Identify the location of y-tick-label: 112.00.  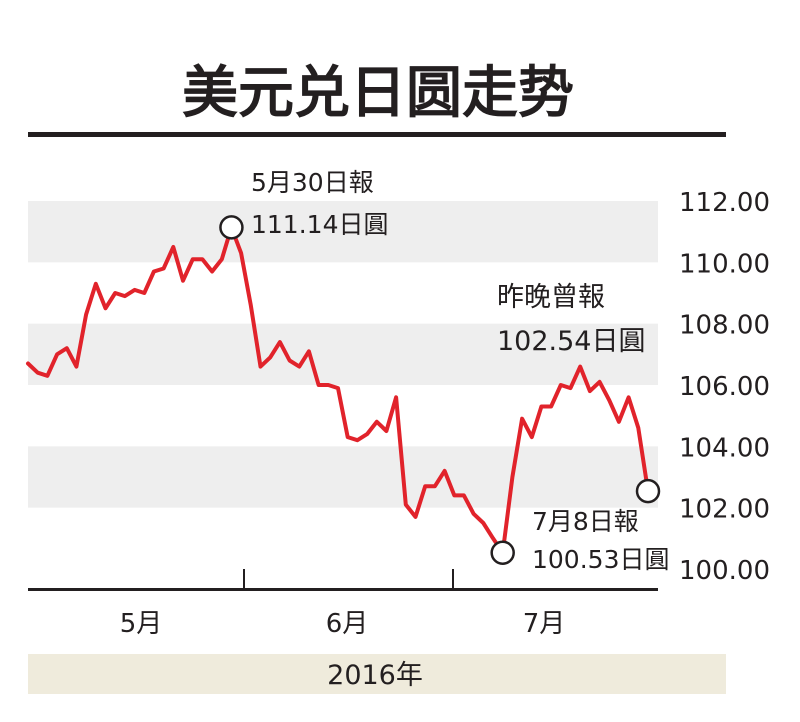
(724, 203).